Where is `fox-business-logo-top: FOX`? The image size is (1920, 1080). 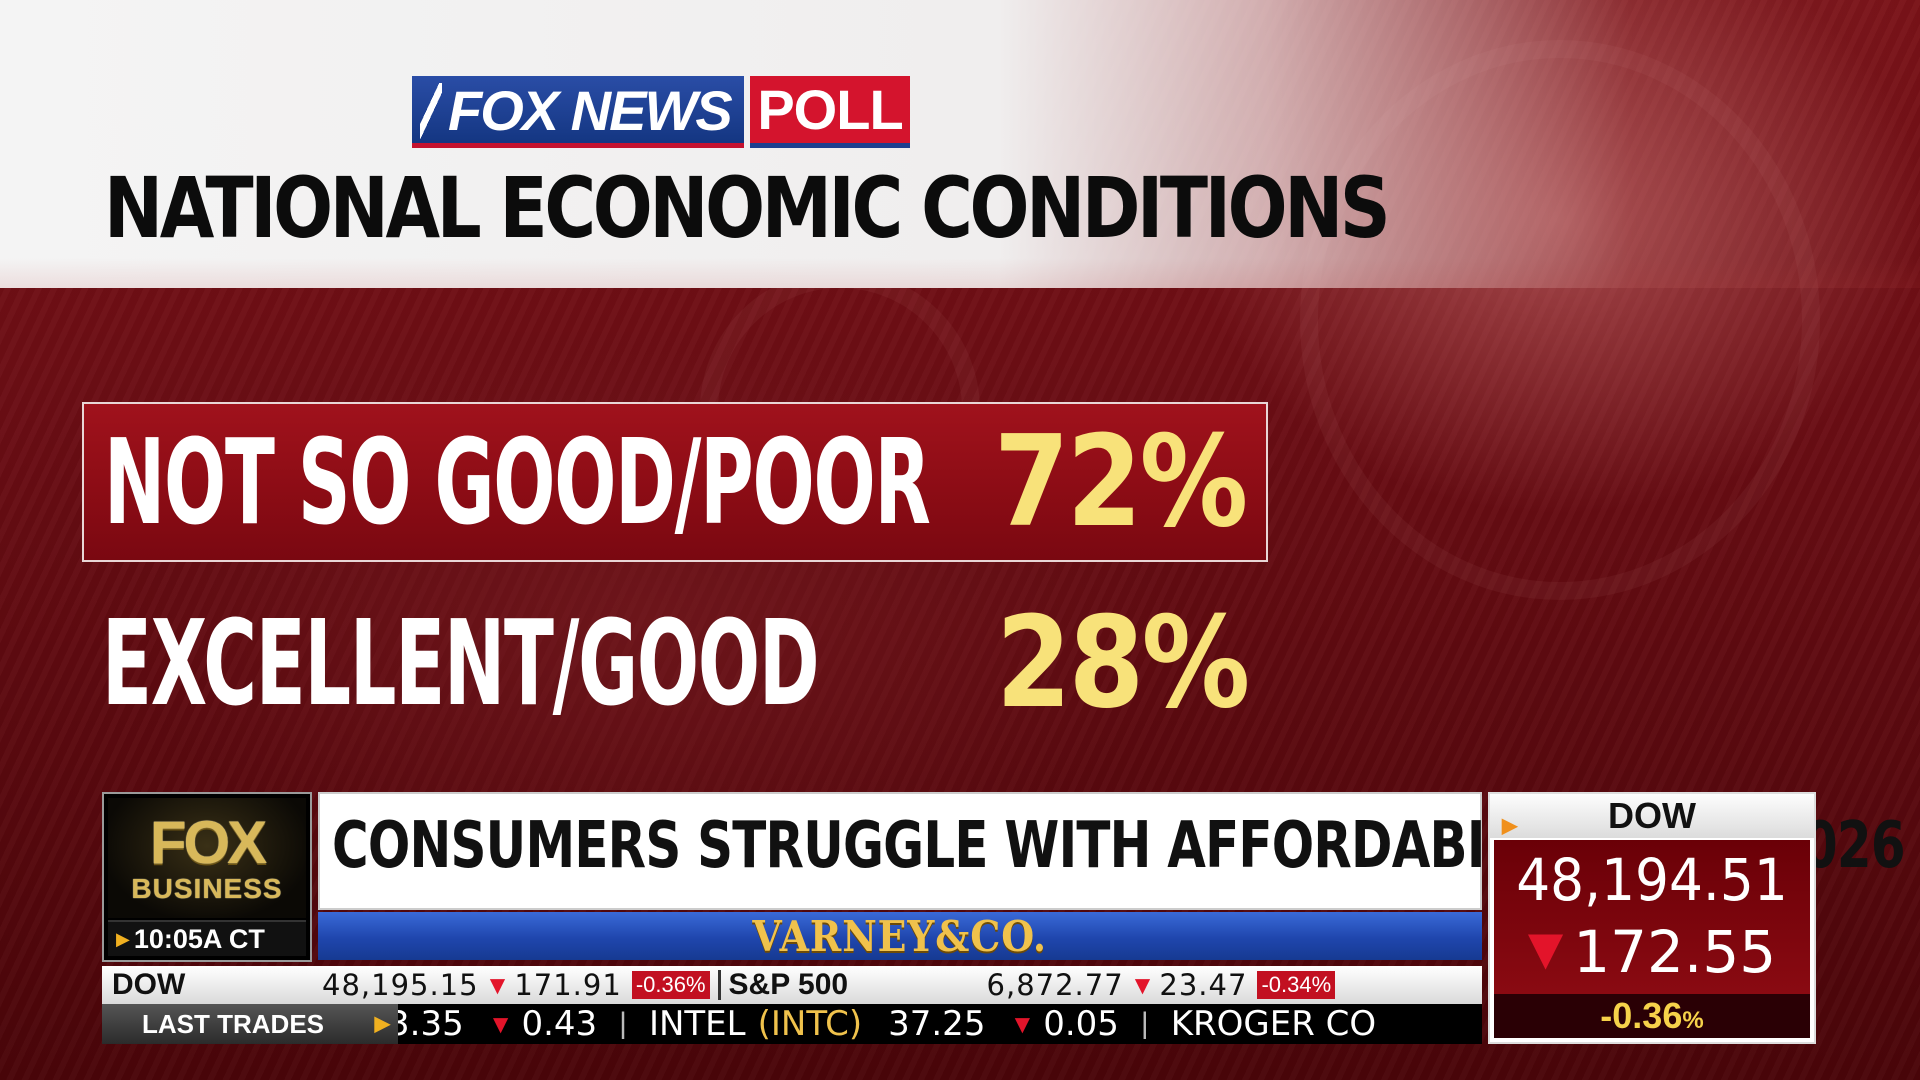
fox-business-logo-top: FOX is located at coordinates (208, 842).